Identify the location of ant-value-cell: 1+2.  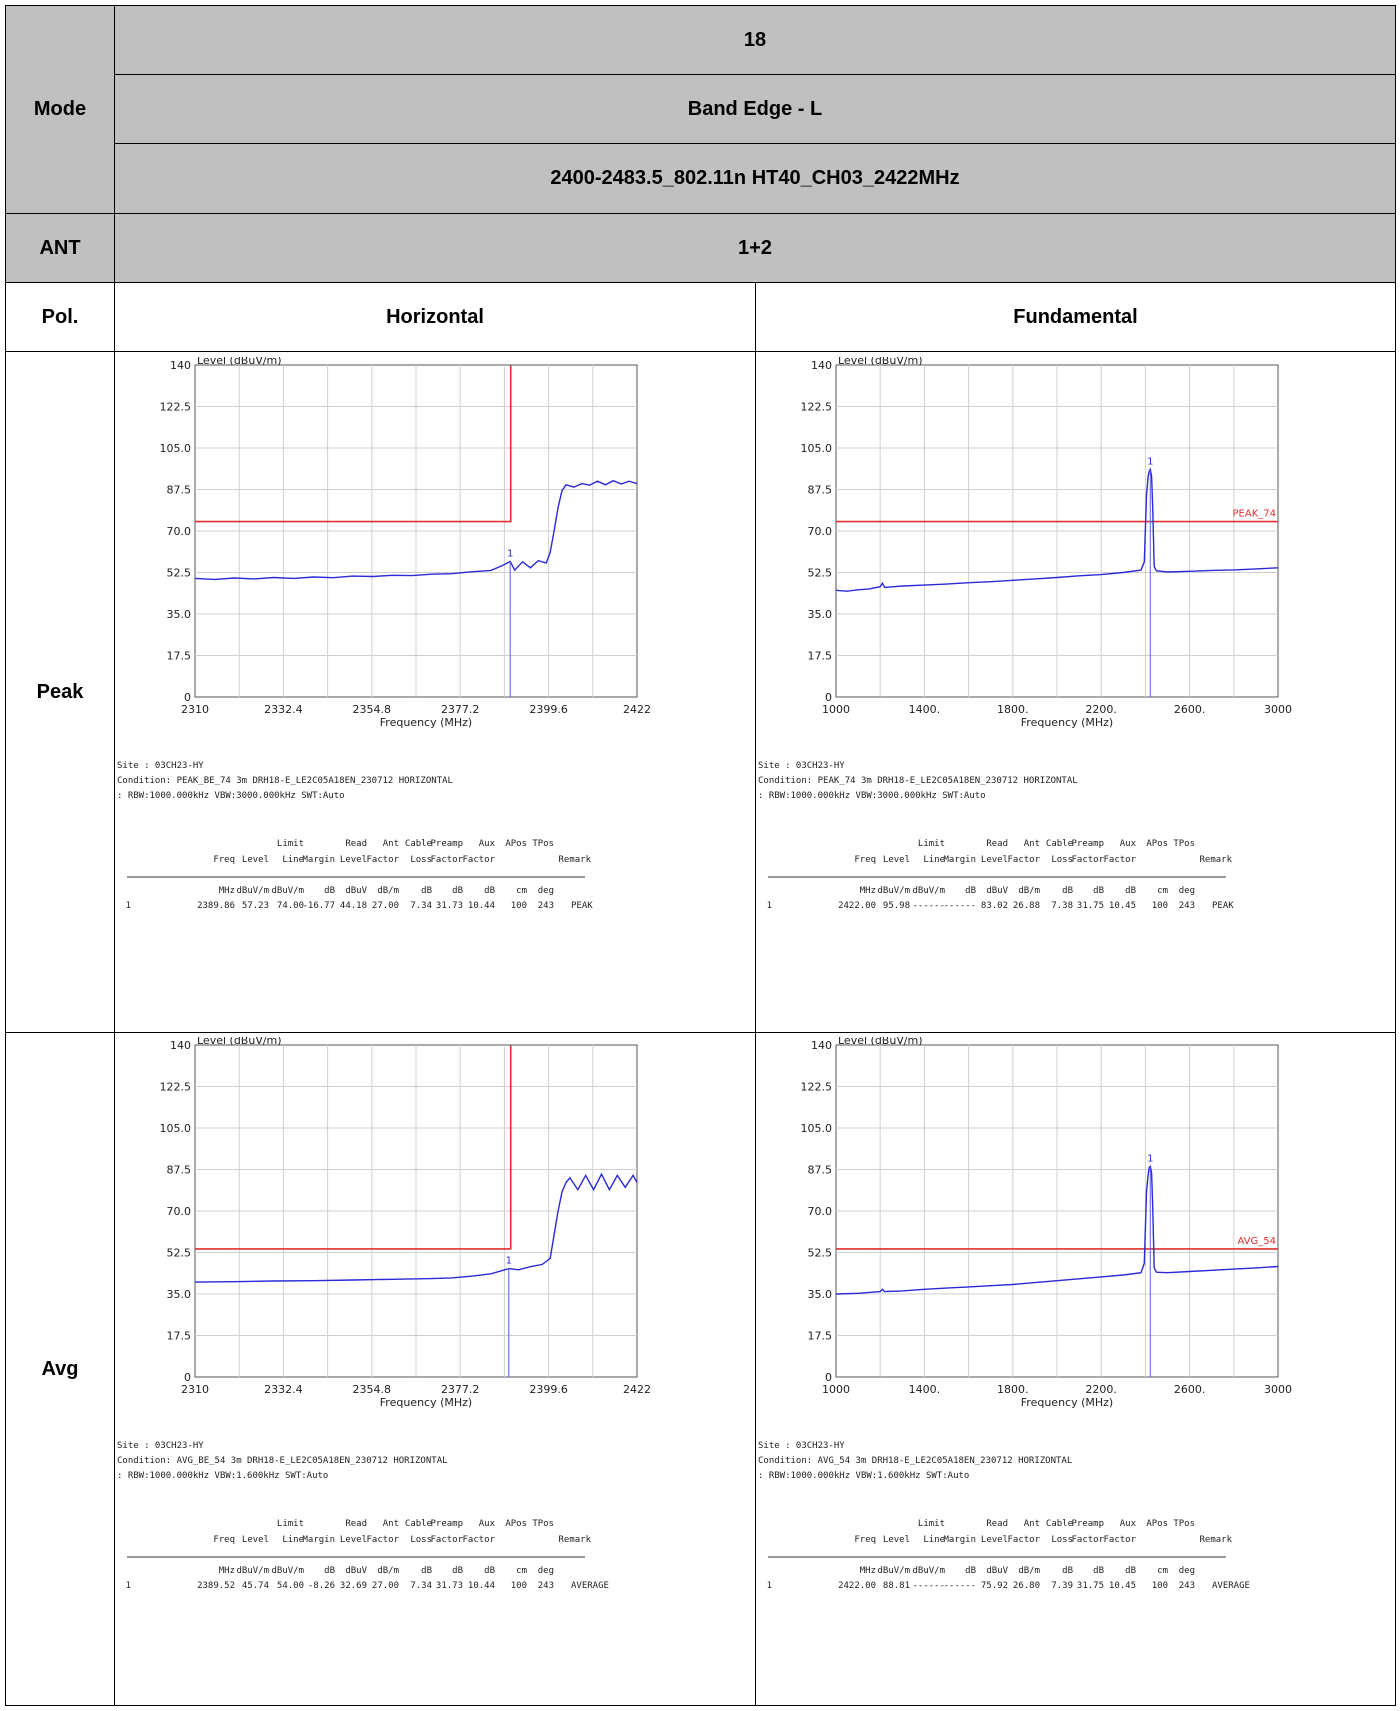
(755, 248).